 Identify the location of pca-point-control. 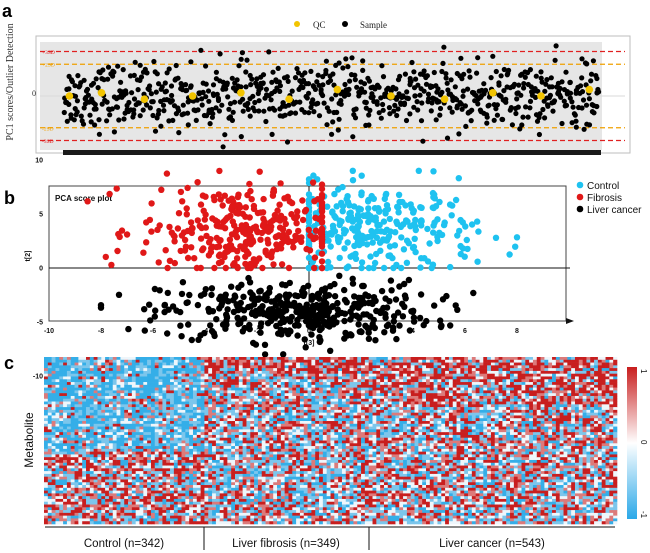
(352, 255).